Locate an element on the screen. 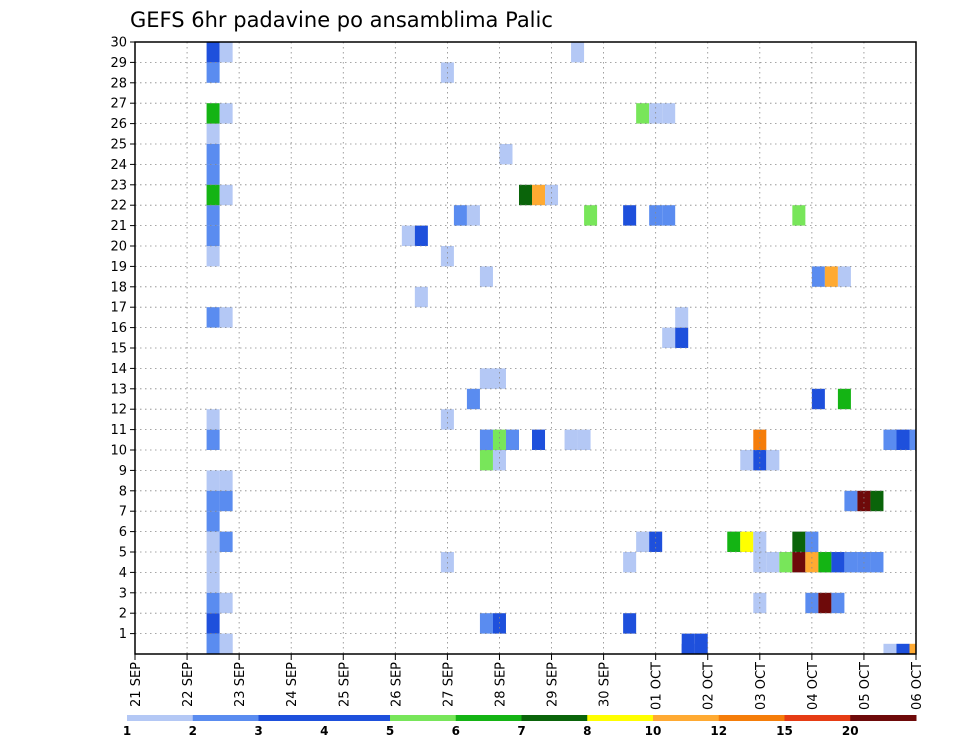 The width and height of the screenshot is (960, 742). x-tick-label: 04 OCT is located at coordinates (813, 686).